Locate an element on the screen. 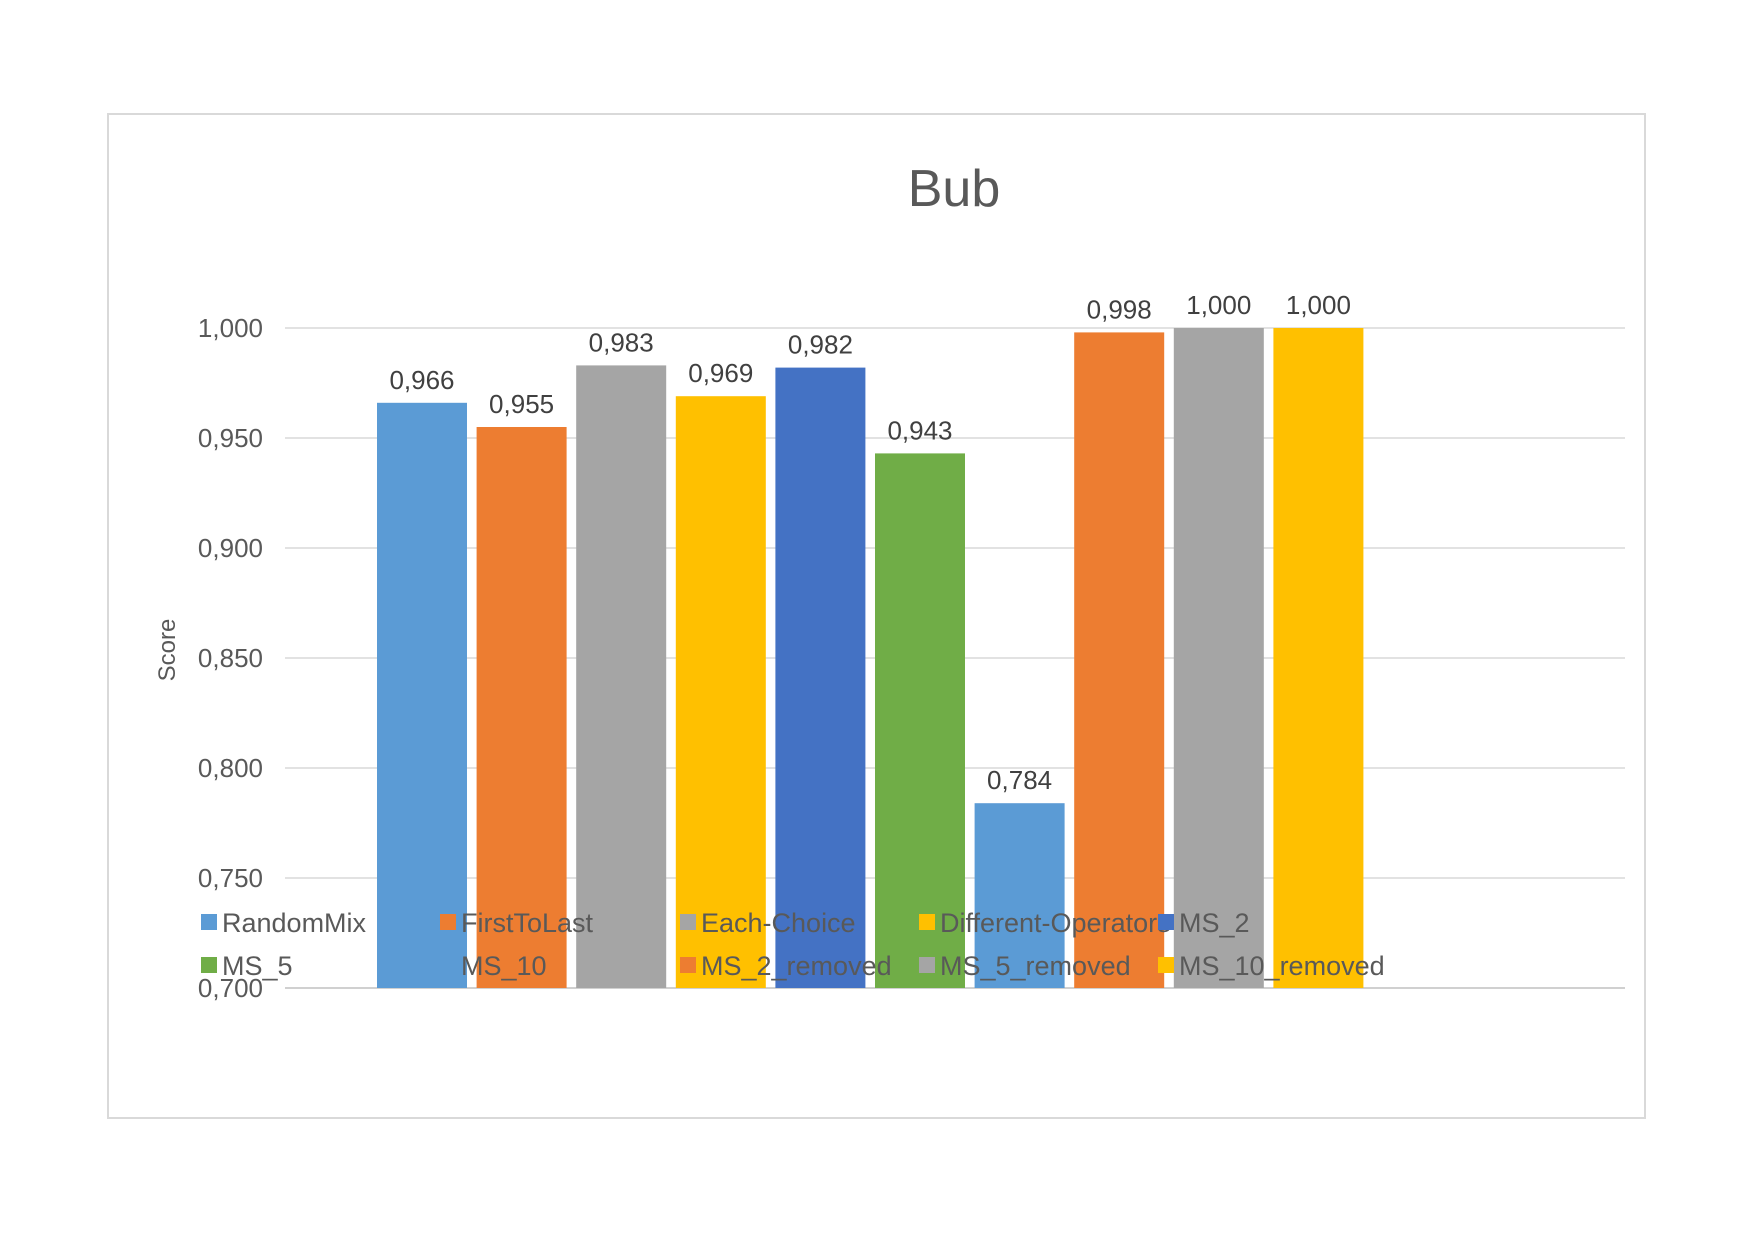 Image resolution: width=1754 pixels, height=1240 pixels. y-tick-label: 0,750 is located at coordinates (230, 878).